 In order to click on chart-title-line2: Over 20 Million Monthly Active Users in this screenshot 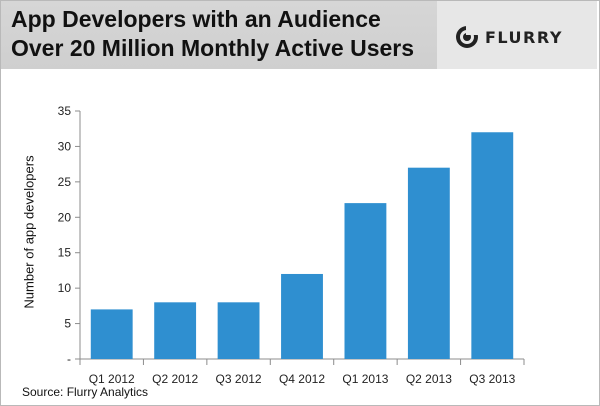, I will do `click(213, 48)`.